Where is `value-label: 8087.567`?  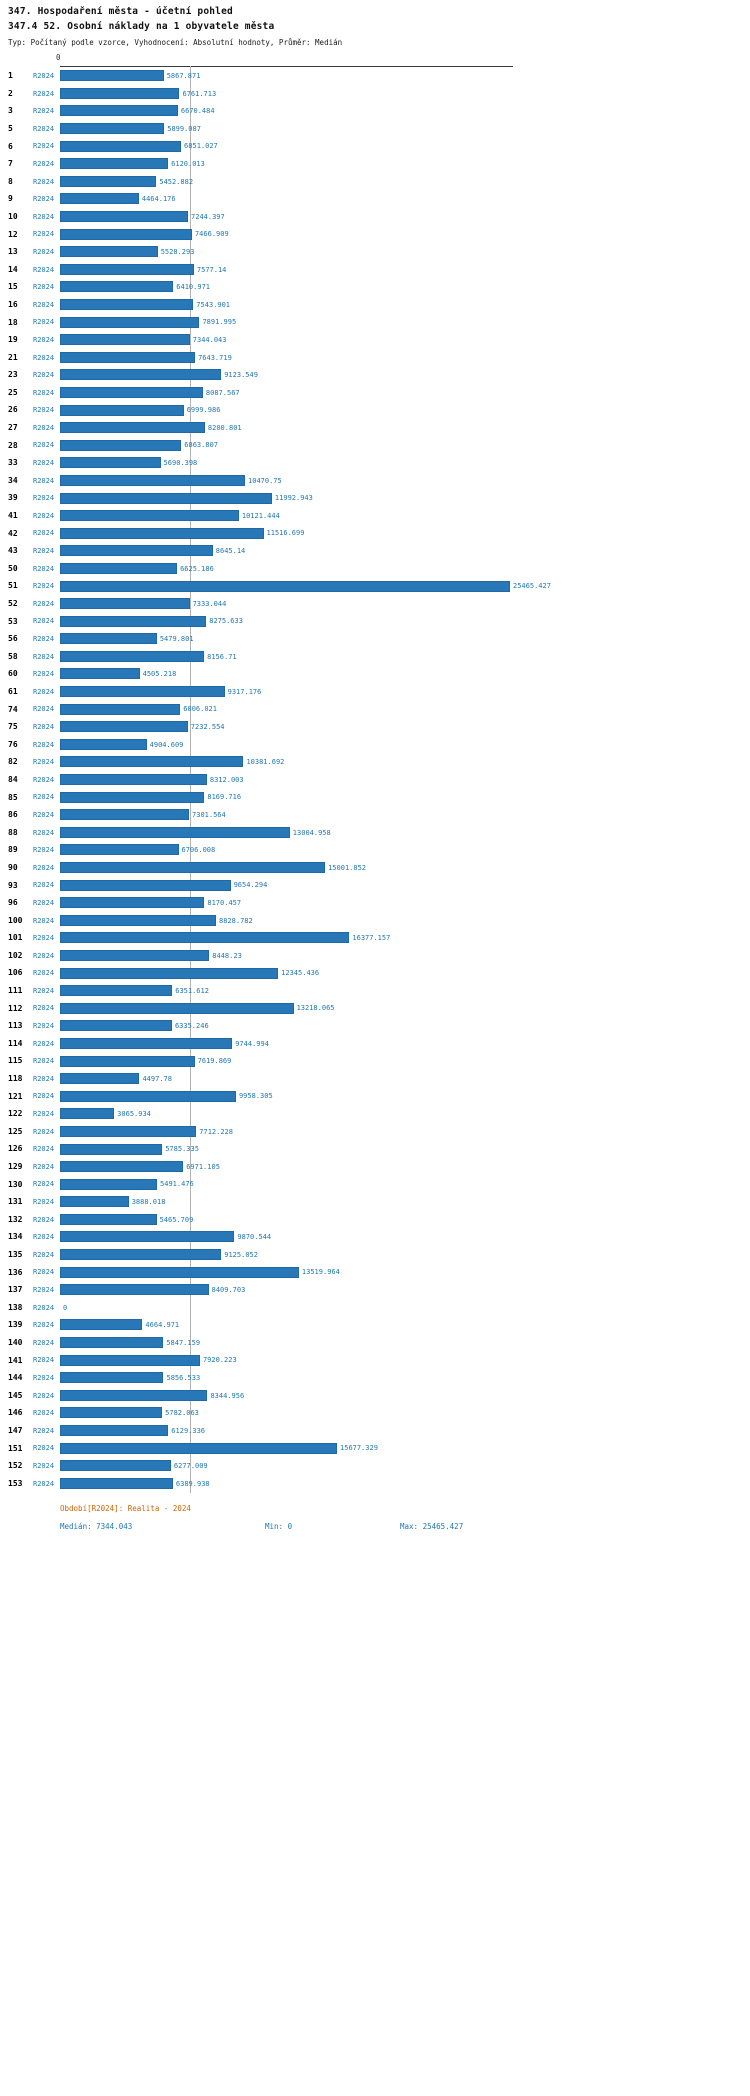 value-label: 8087.567 is located at coordinates (222, 392).